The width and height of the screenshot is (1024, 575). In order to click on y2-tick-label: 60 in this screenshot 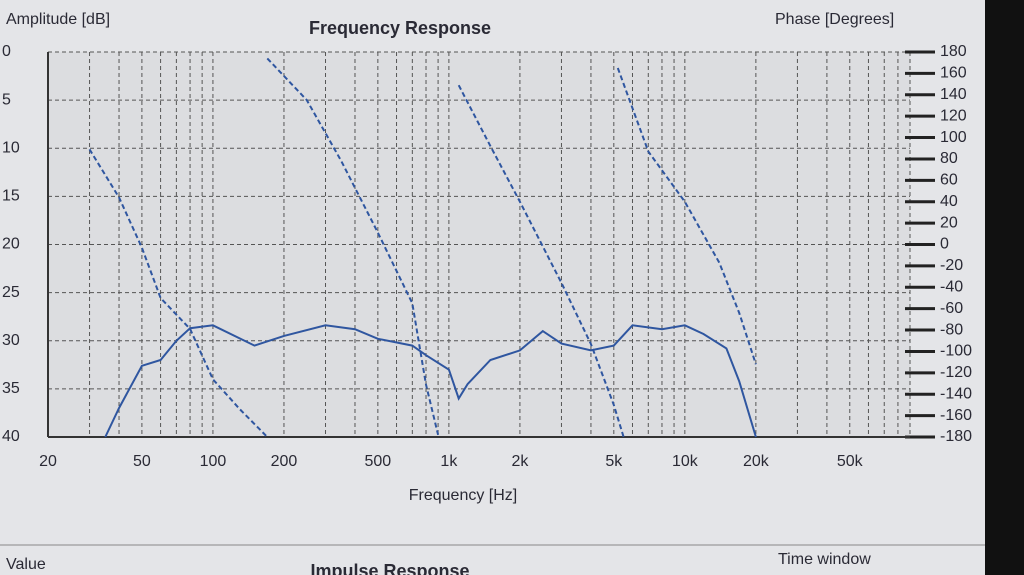, I will do `click(949, 180)`.